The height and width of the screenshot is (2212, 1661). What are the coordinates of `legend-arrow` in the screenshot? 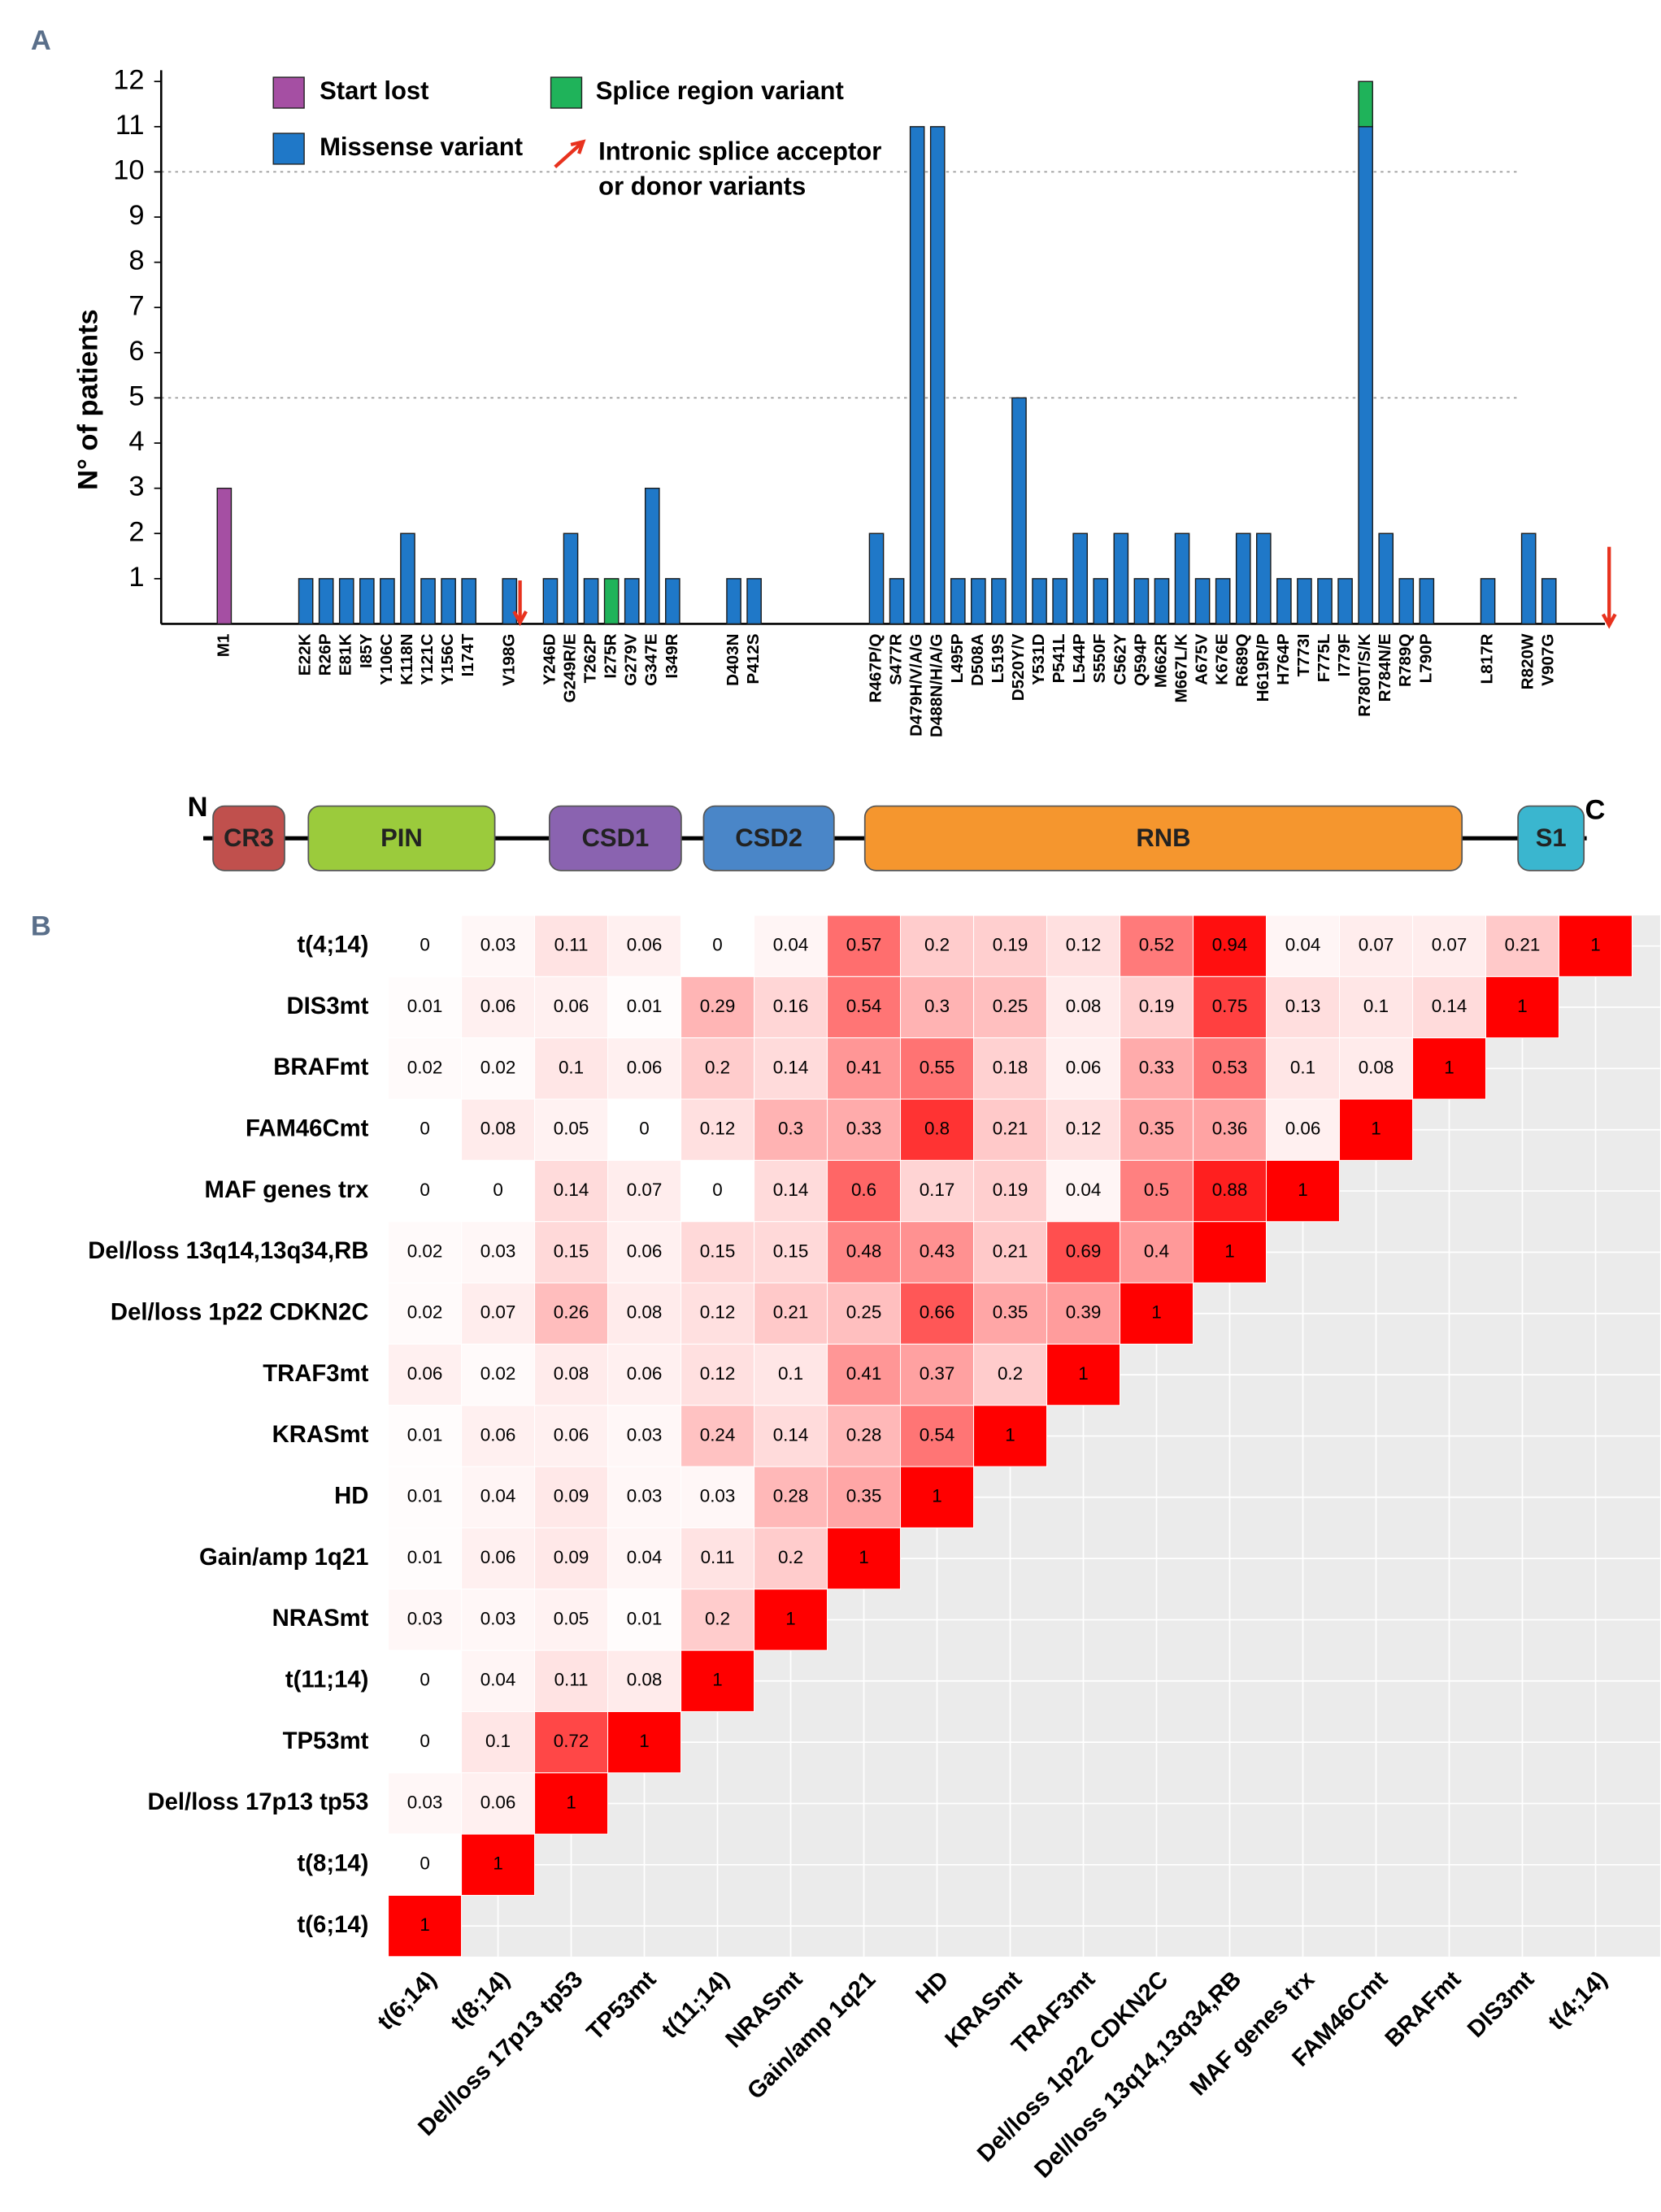 It's located at (569, 154).